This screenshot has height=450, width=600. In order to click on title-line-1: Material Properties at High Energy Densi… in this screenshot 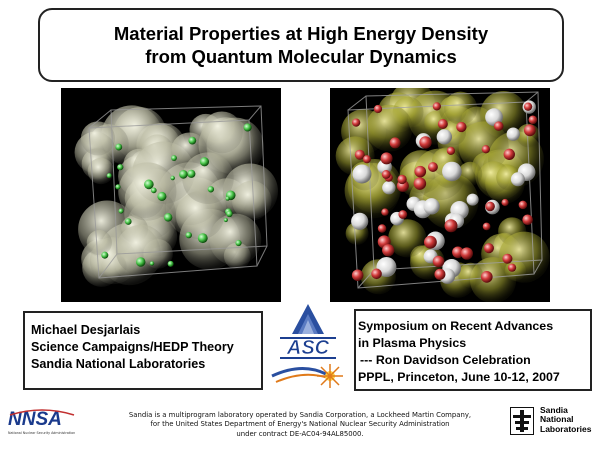, I will do `click(301, 33)`.